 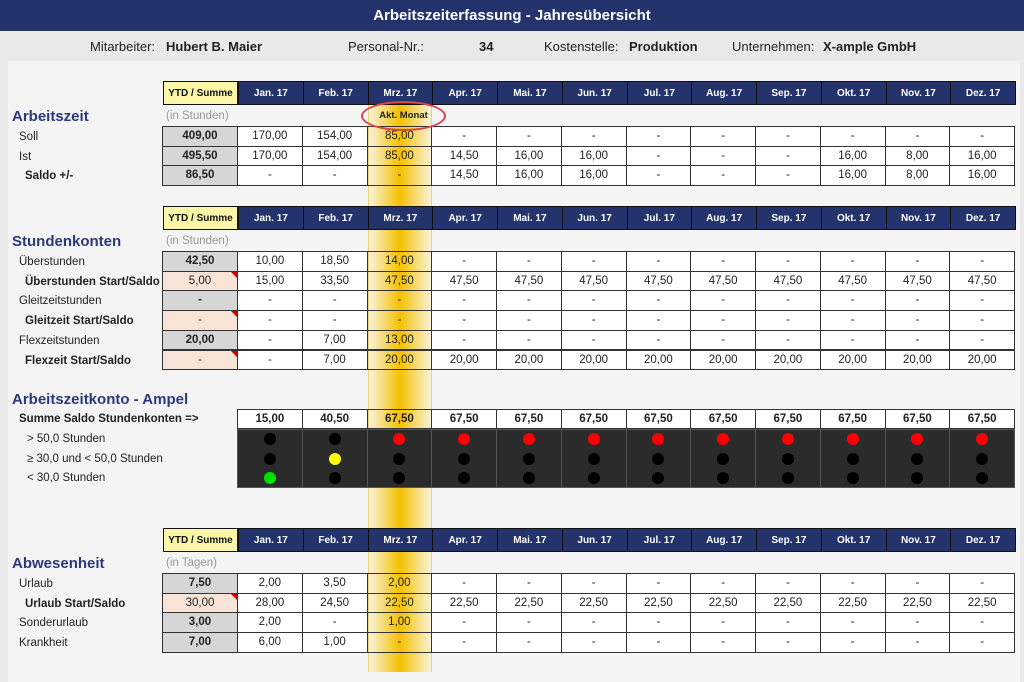 I want to click on value-cell: 33,50, so click(x=334, y=281).